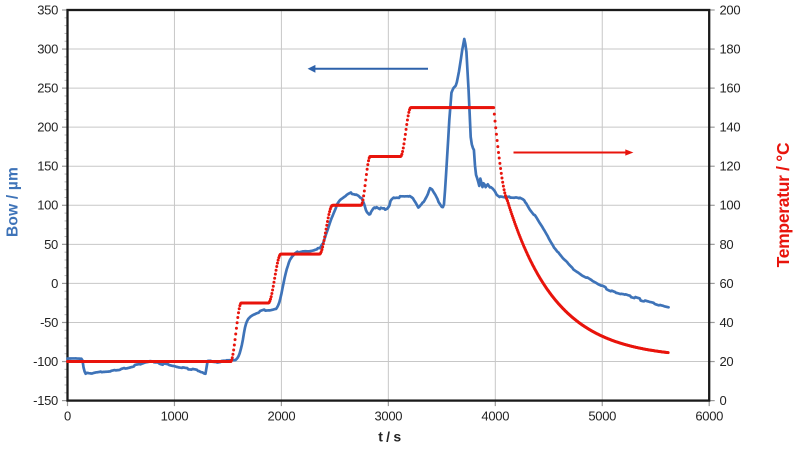 The width and height of the screenshot is (800, 450). Describe the element at coordinates (730, 166) in the screenshot. I see `svg-text: 120` at that location.